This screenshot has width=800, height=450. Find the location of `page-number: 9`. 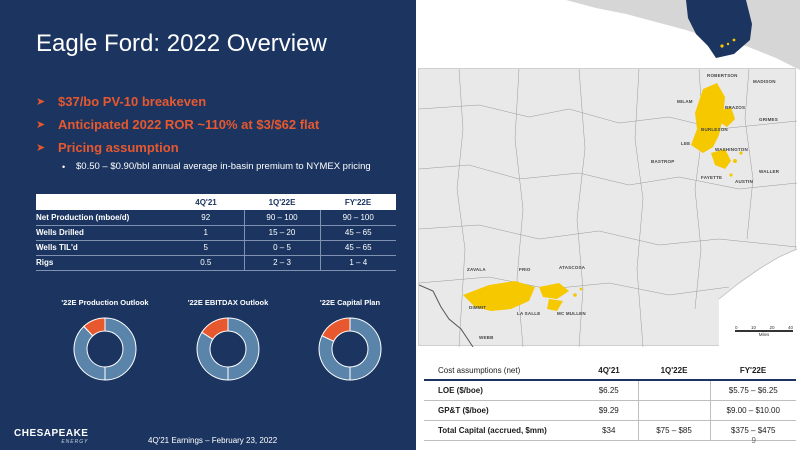

page-number: 9 is located at coordinates (753, 440).